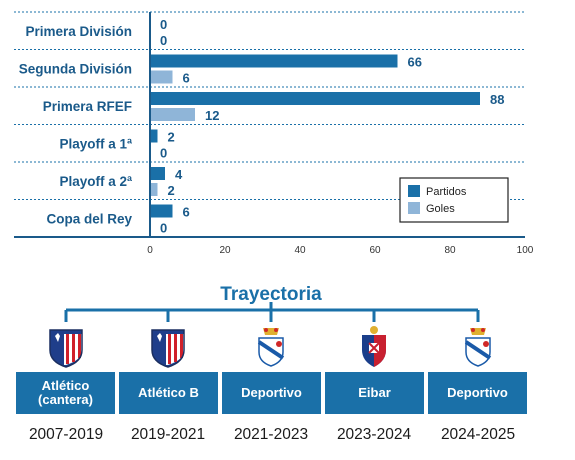 Image resolution: width=575 pixels, height=460 pixels. What do you see at coordinates (414, 191) in the screenshot?
I see `legend-swatch-partidos` at bounding box center [414, 191].